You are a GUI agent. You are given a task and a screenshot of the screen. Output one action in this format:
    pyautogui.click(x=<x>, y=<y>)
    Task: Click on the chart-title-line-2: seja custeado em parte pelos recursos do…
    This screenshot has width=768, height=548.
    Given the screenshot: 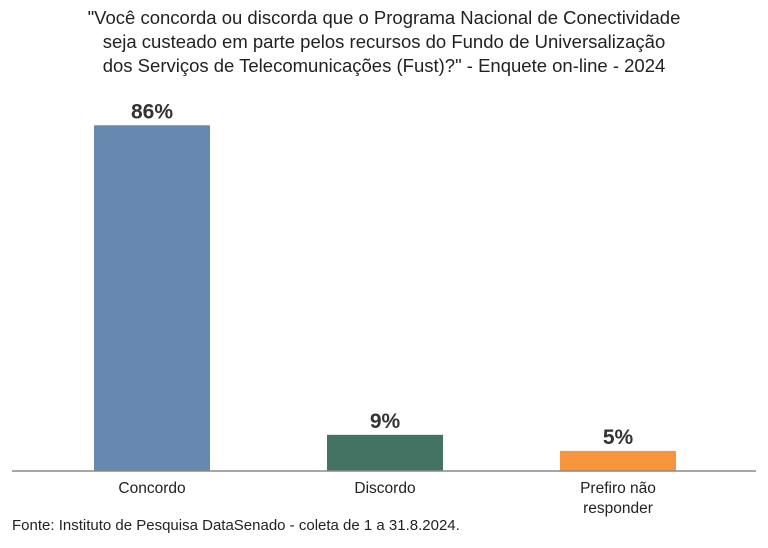 What is the action you would take?
    pyautogui.click(x=384, y=41)
    